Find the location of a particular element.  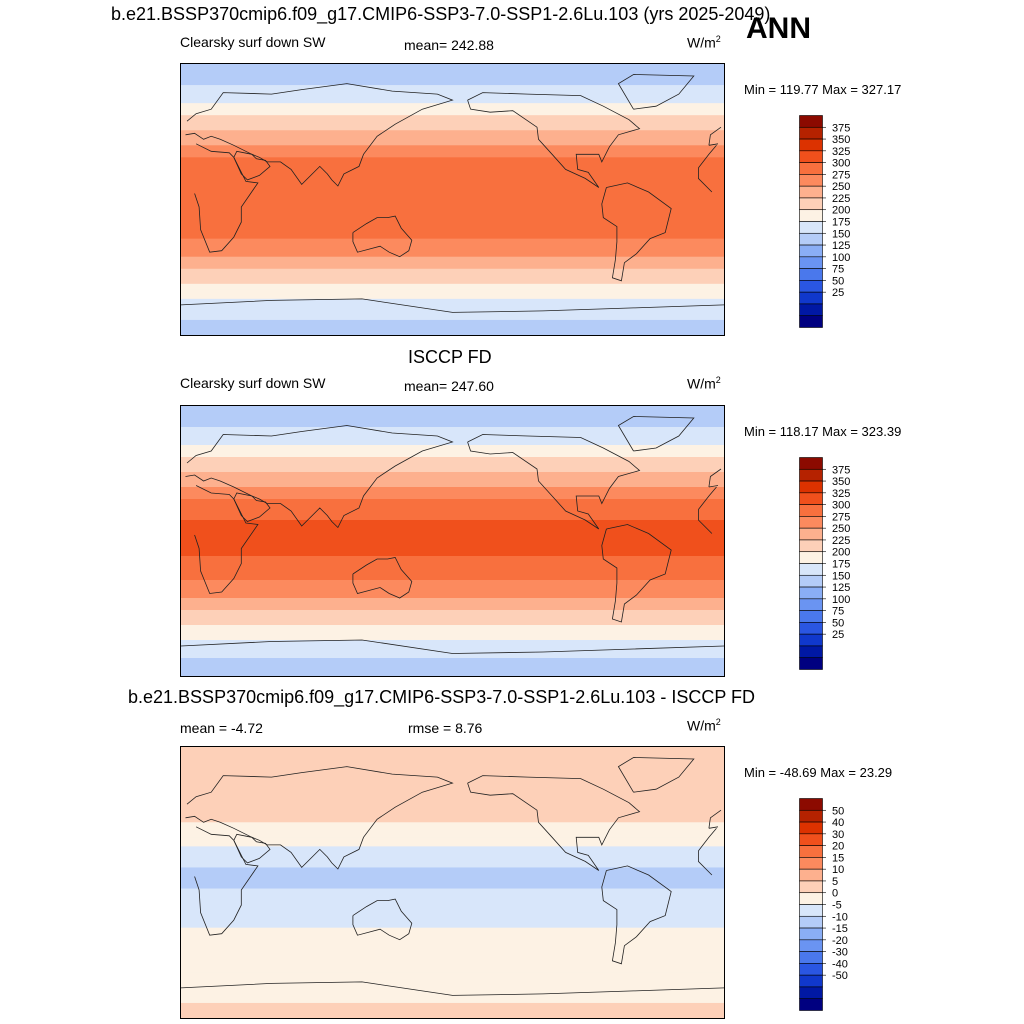

colorbar-tick-label: 75 is located at coordinates (838, 270).